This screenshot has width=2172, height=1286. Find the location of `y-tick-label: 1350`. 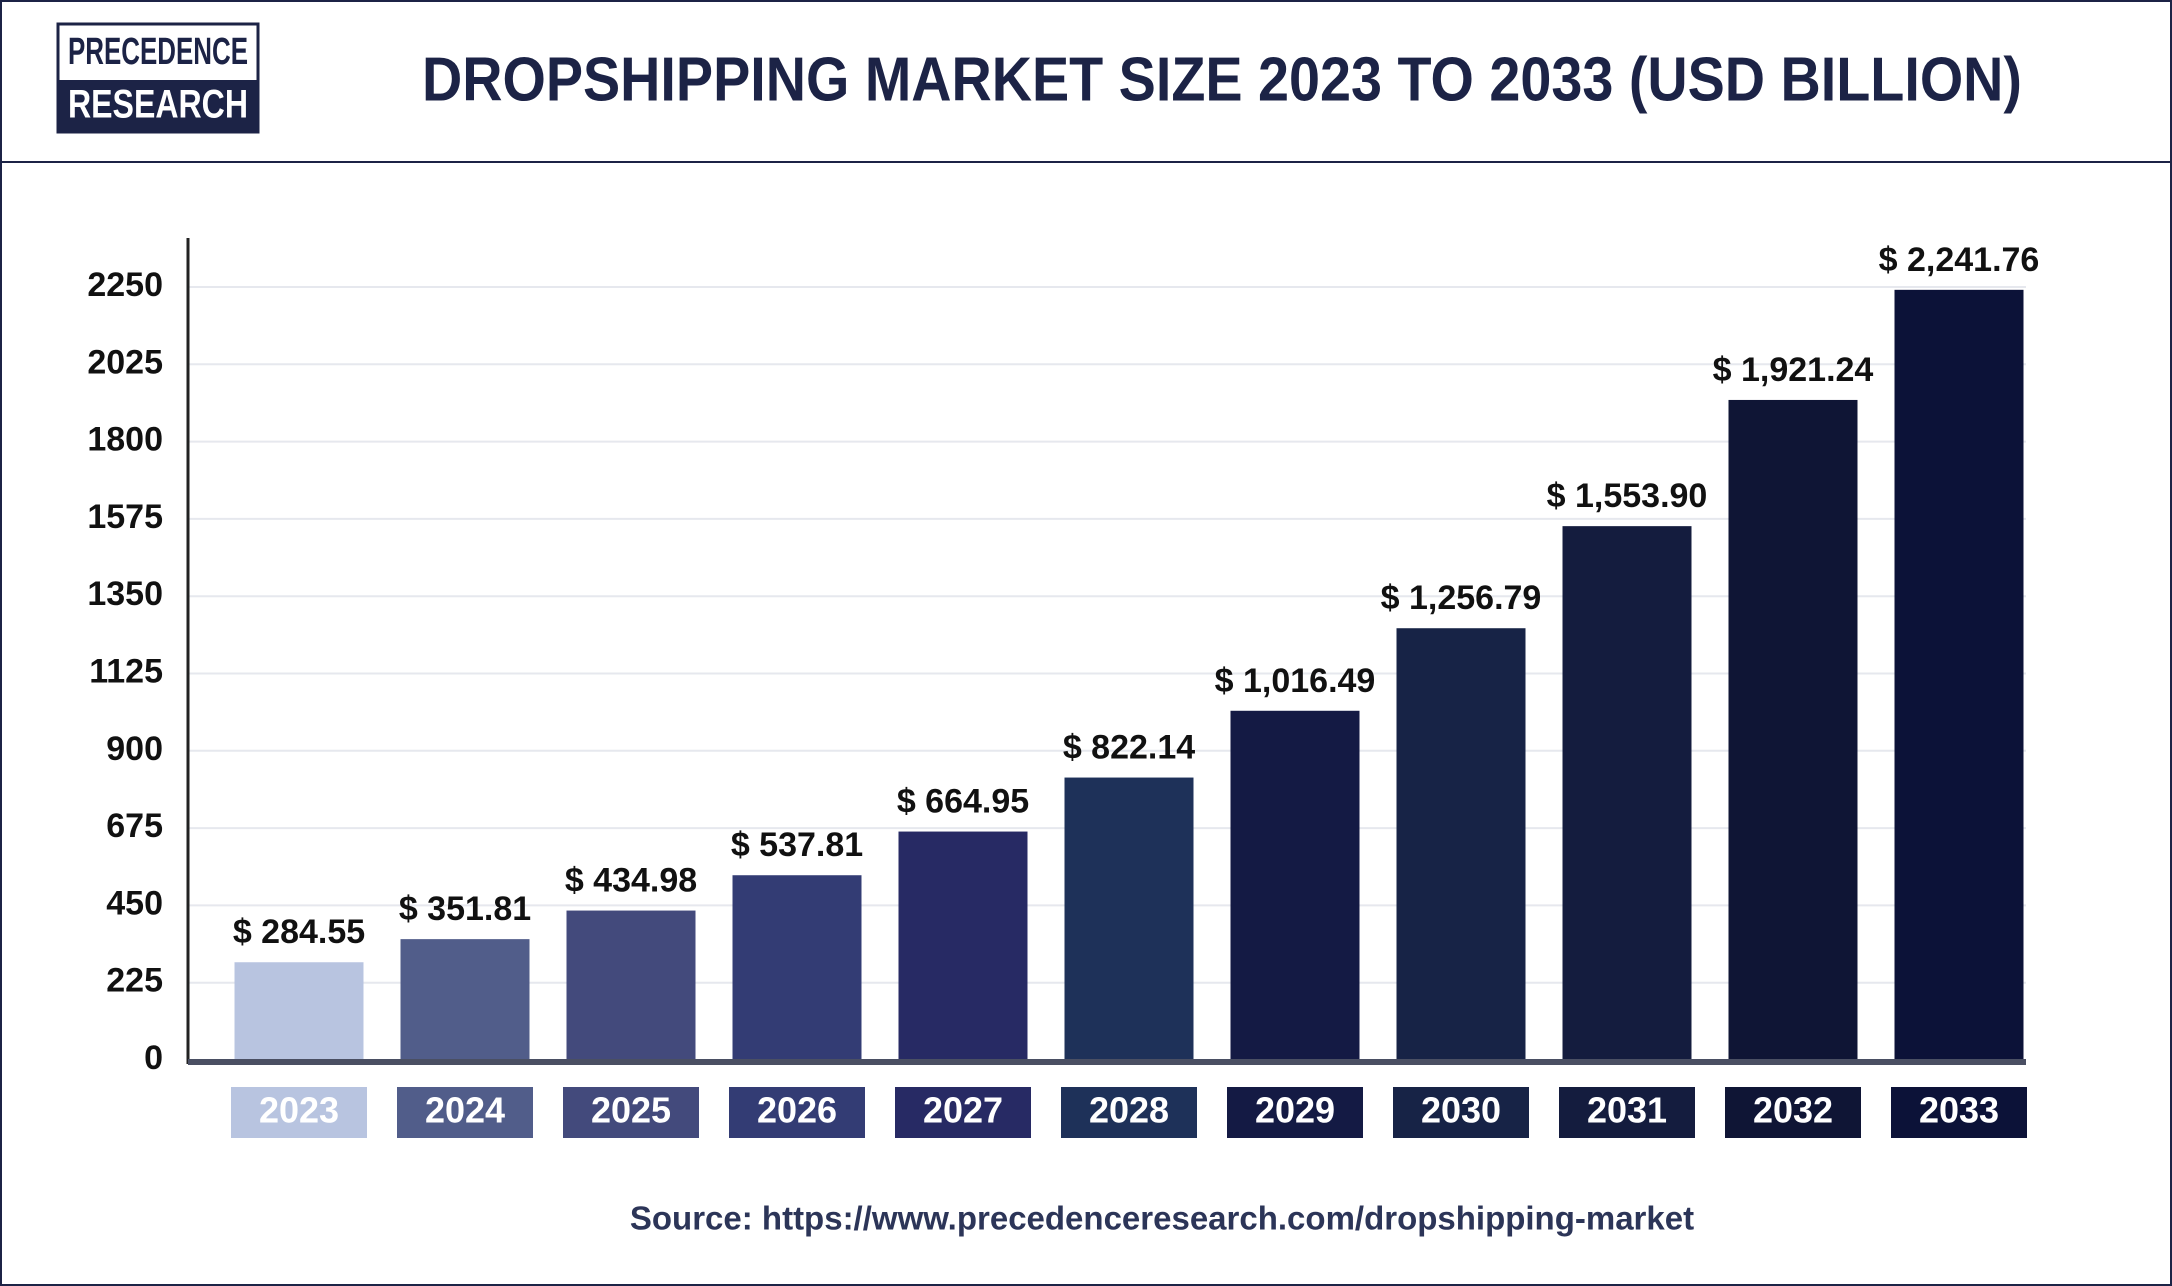

y-tick-label: 1350 is located at coordinates (125, 594).